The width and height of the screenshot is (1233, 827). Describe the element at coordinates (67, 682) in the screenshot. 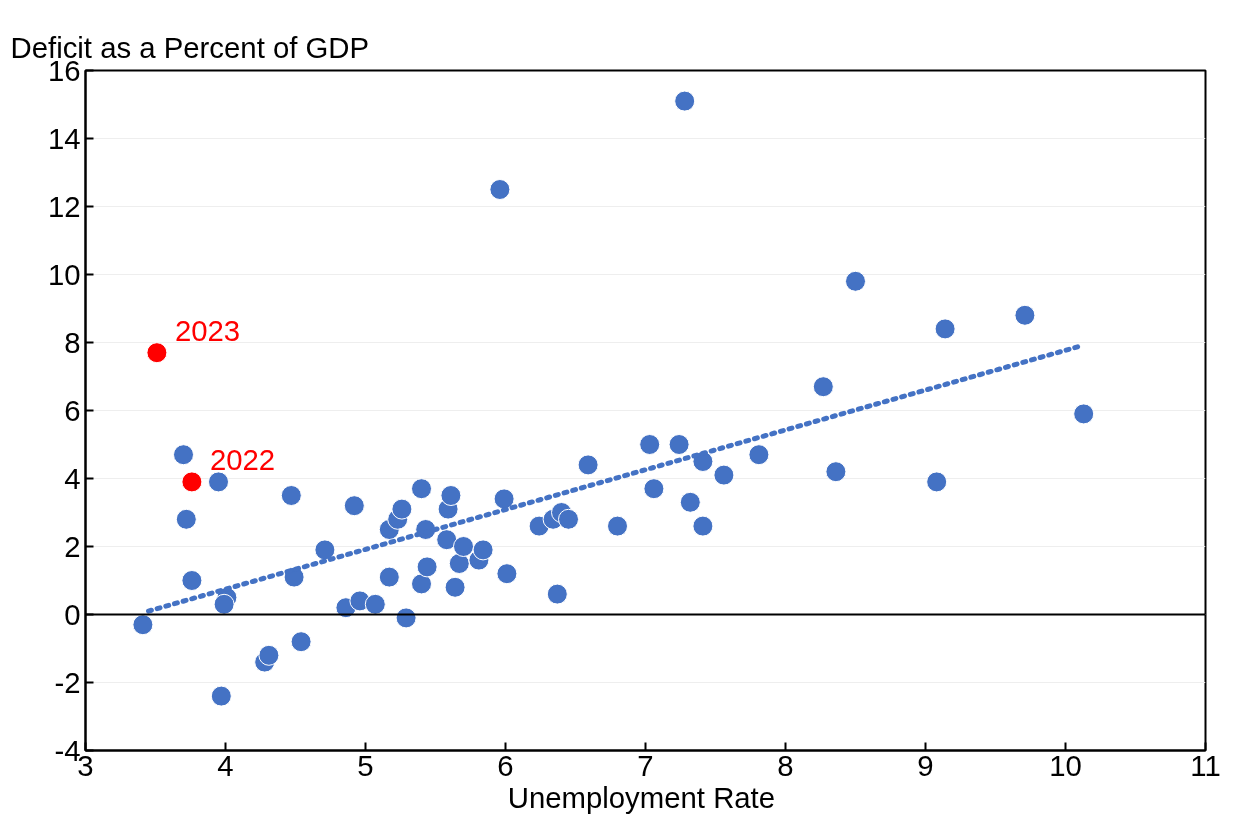

I see `y-tick-label: -2` at that location.